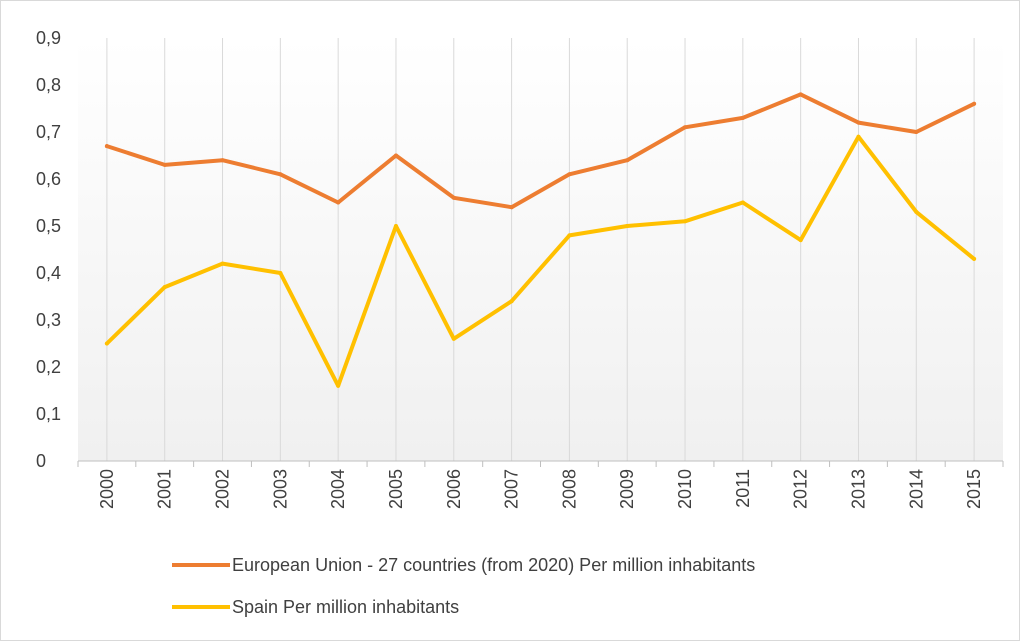  I want to click on data-point-1-2009, so click(627, 226).